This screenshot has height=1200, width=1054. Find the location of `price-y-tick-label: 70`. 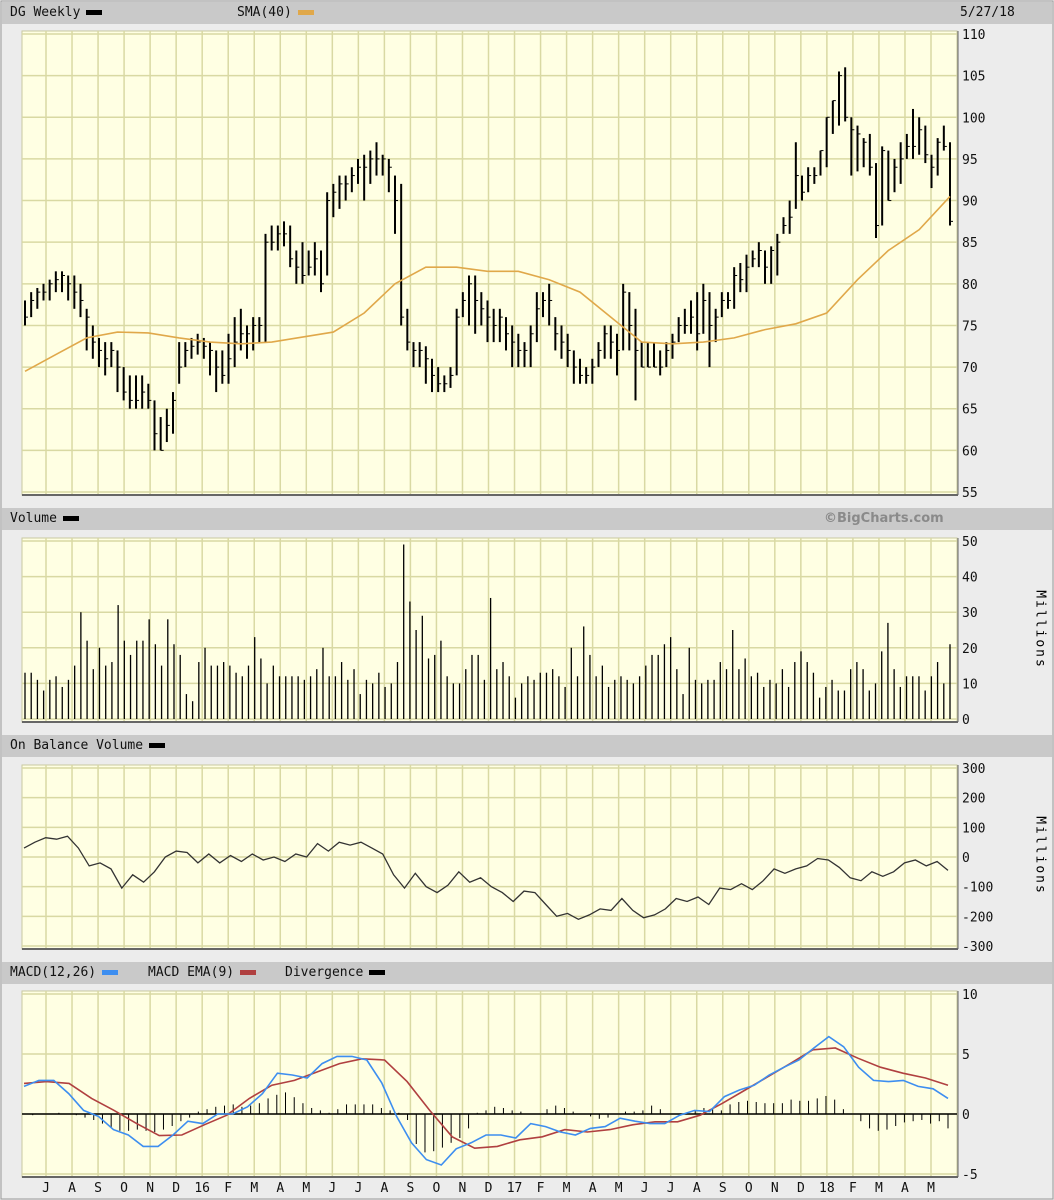

price-y-tick-label: 70 is located at coordinates (970, 368).